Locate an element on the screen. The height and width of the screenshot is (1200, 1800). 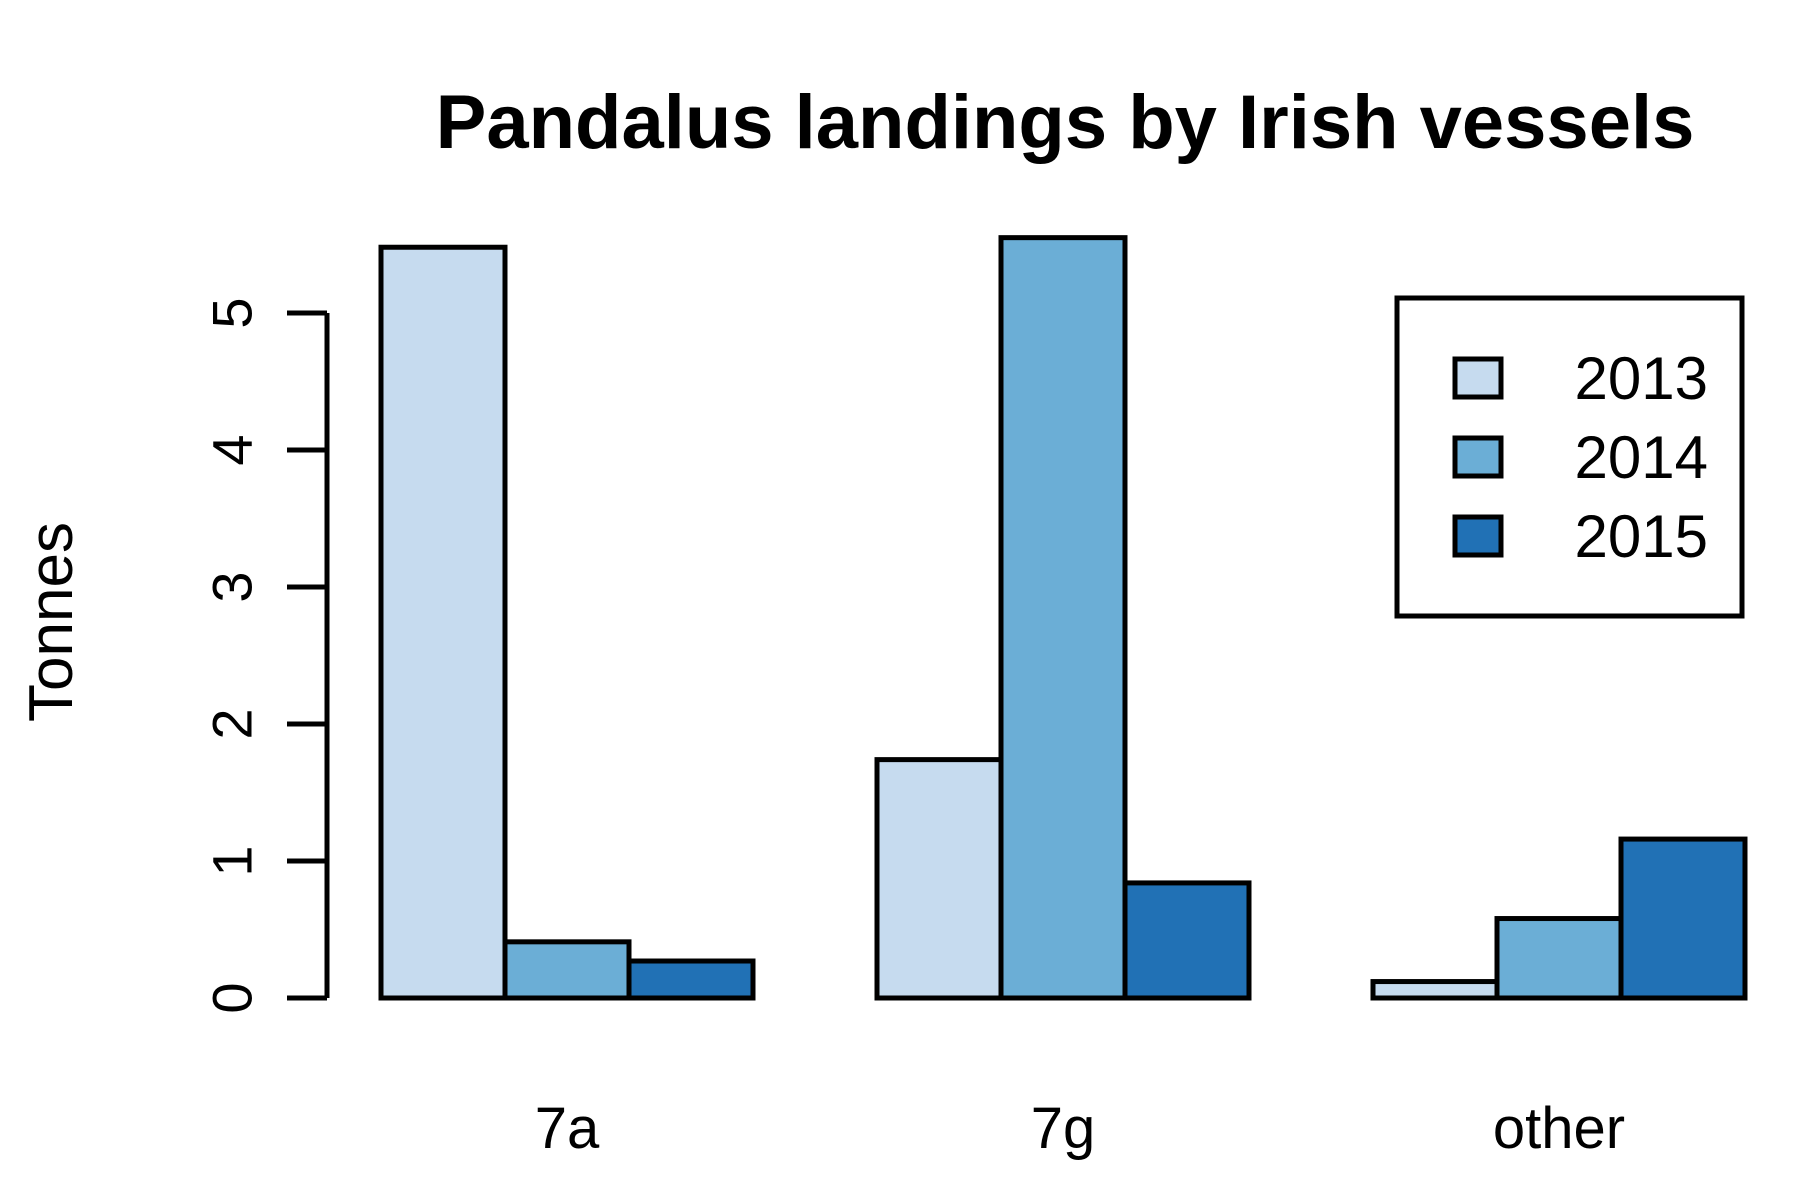
bar-7a-2013 is located at coordinates (443, 622).